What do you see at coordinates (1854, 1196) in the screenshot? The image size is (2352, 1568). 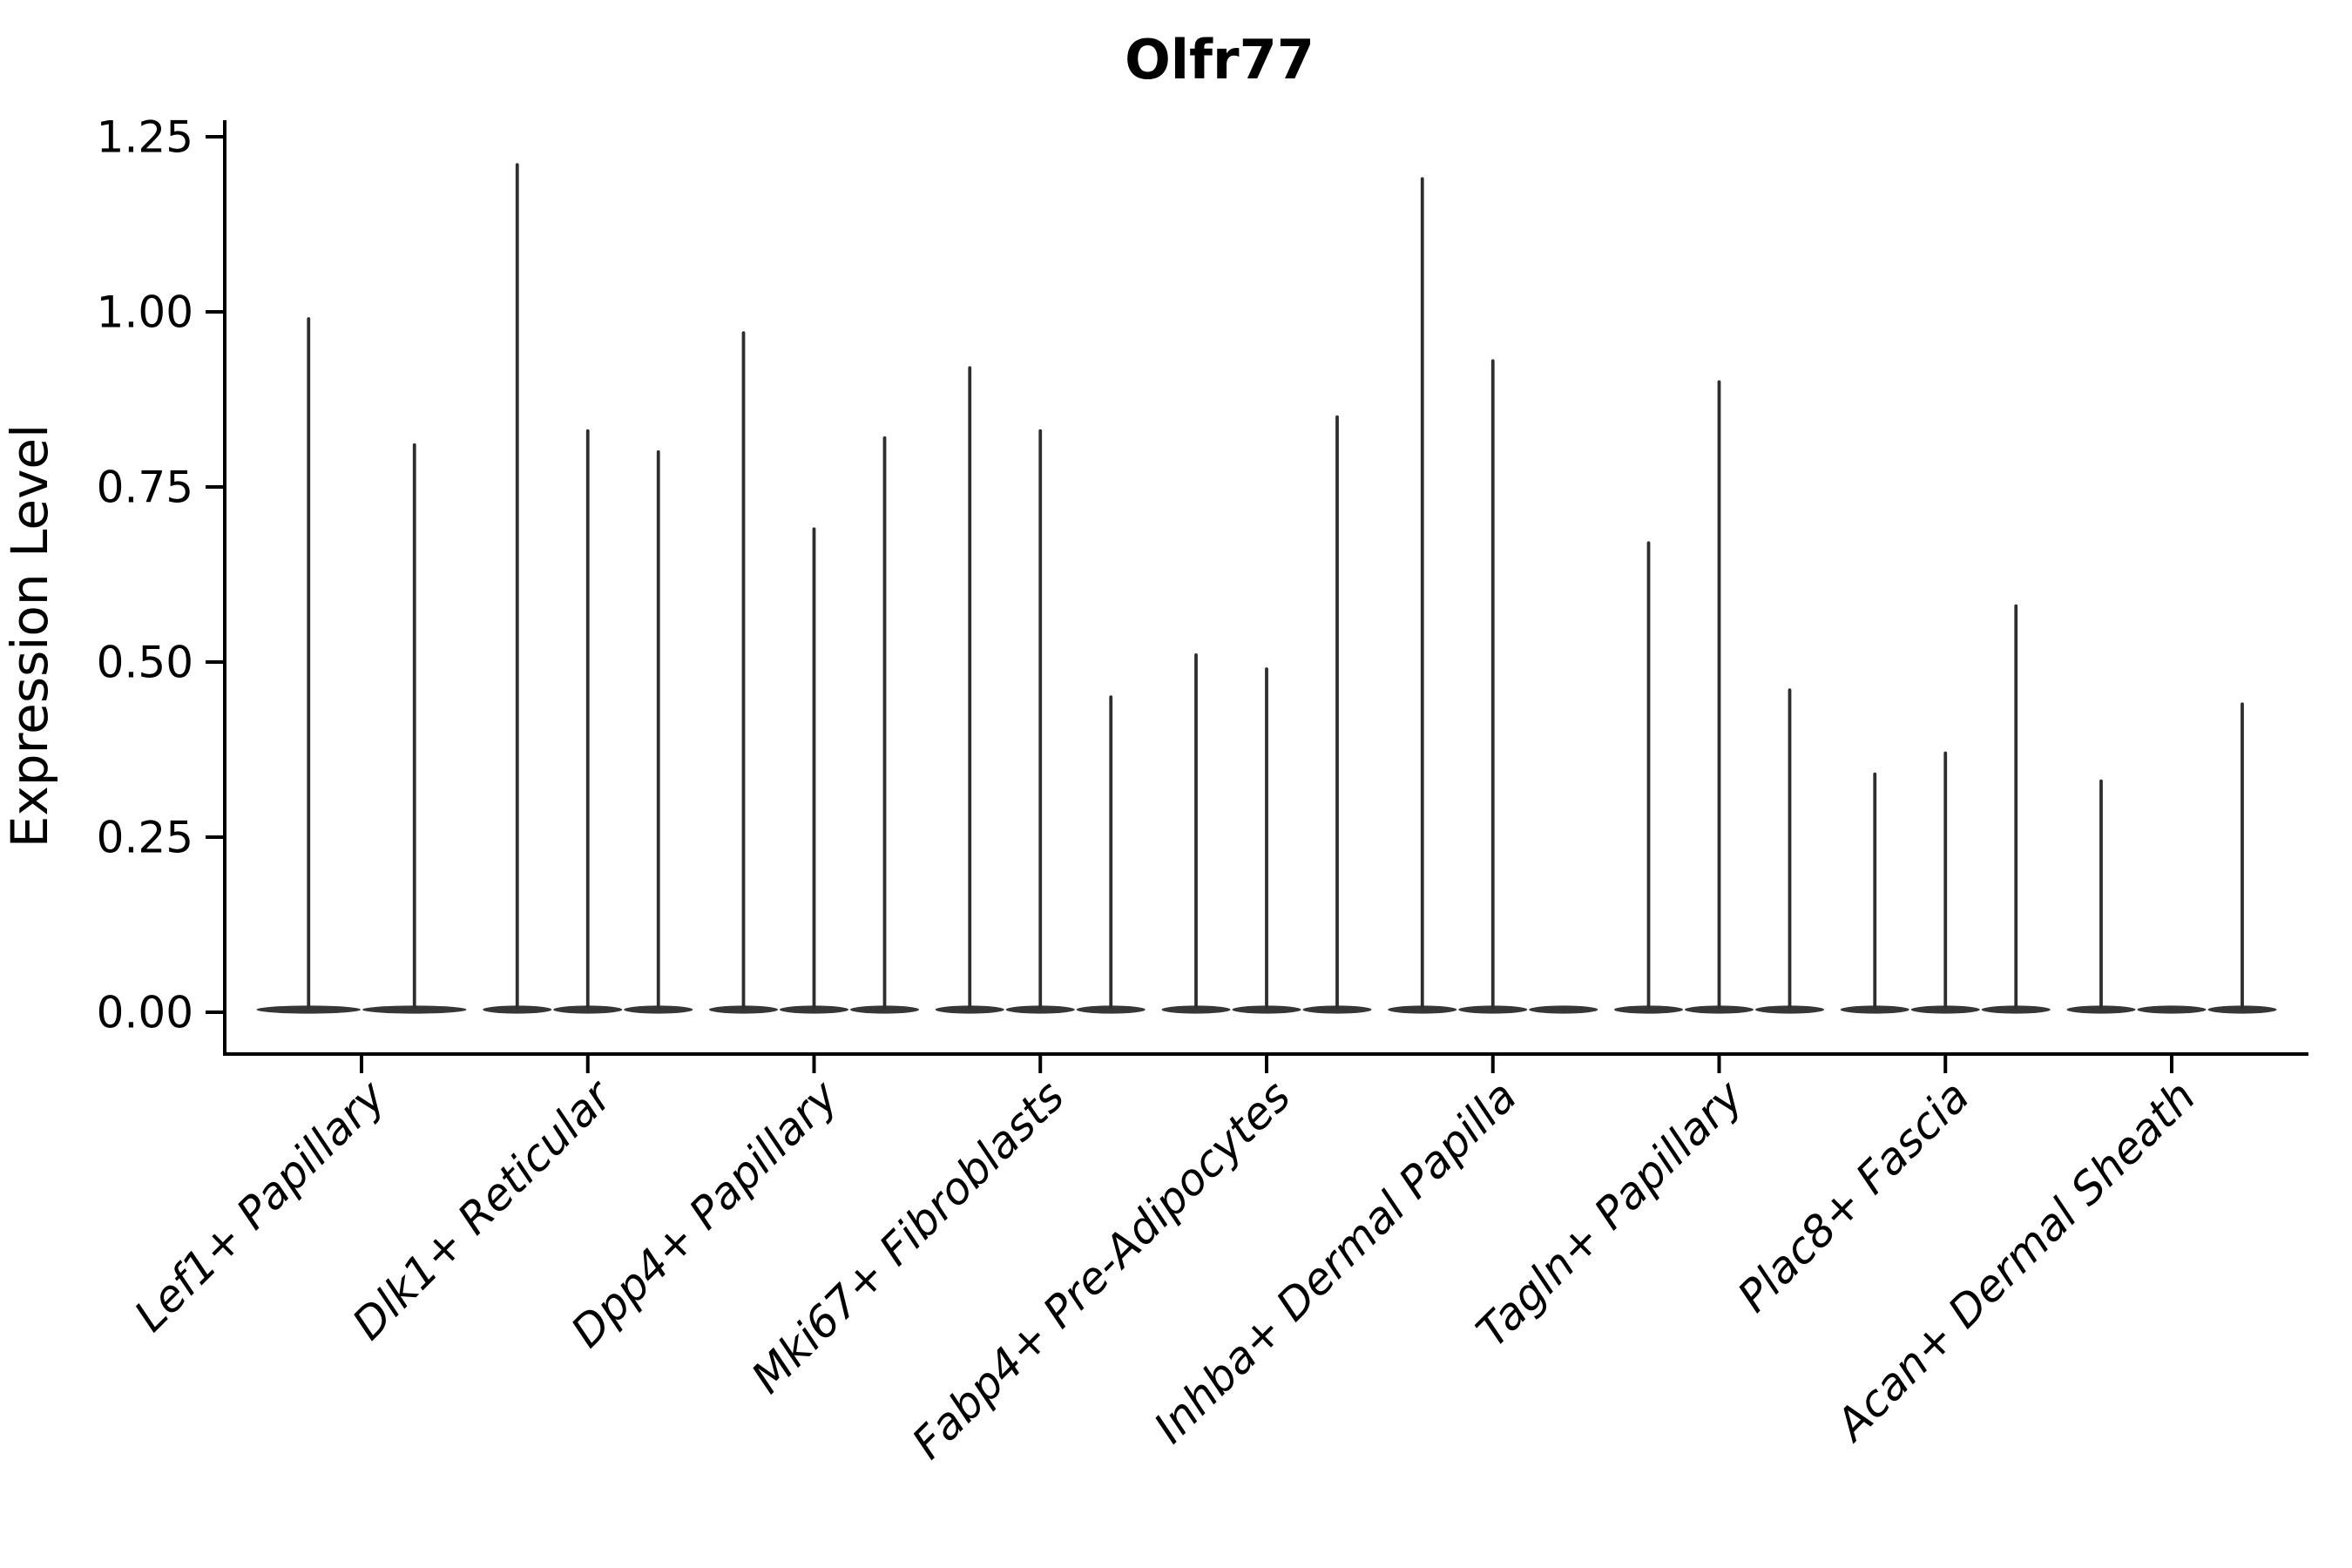 I see `x-tick-label: Plac8+ Fascia` at bounding box center [1854, 1196].